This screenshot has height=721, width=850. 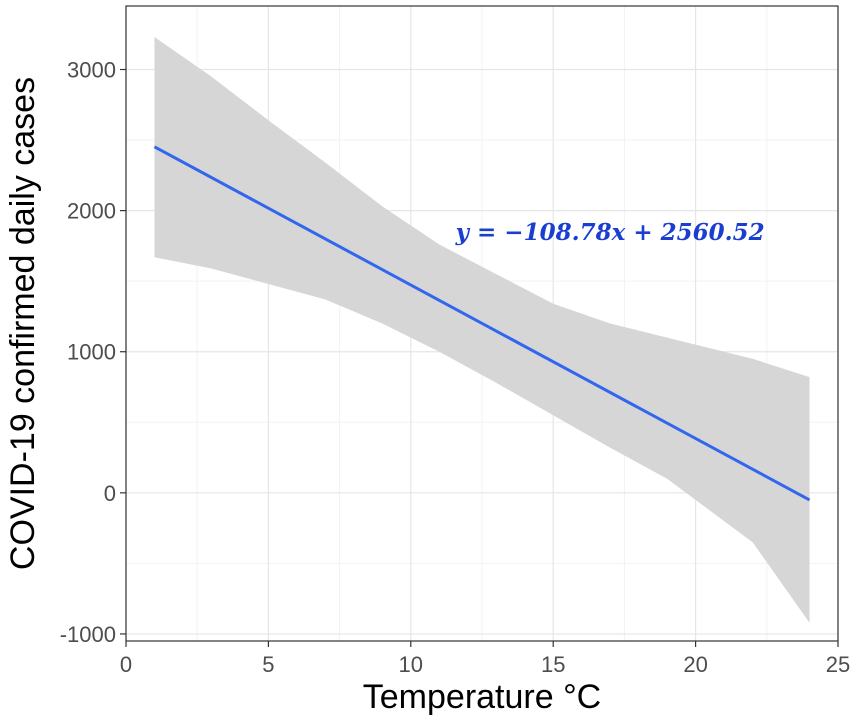 I want to click on y-tick-label: -1000, so click(x=88, y=634).